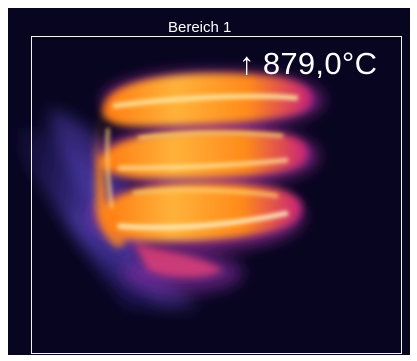 This screenshot has height=361, width=417. I want to click on region-label: Bereich 1, so click(200, 27).